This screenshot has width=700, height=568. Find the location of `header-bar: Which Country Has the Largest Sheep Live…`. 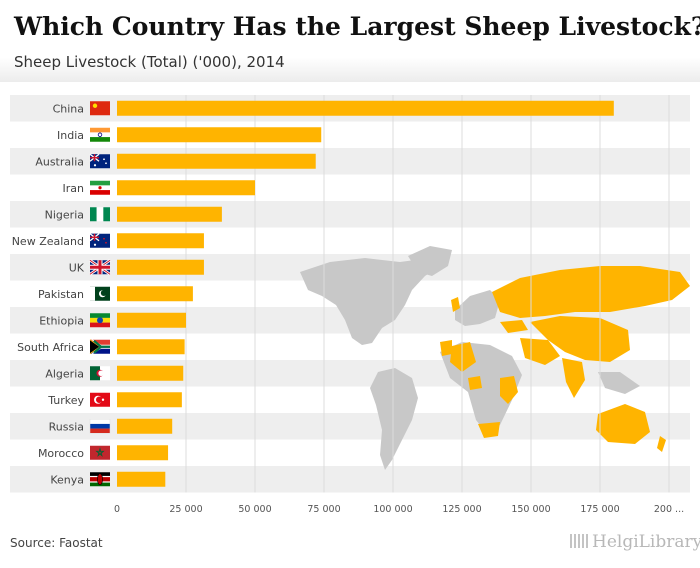

header-bar: Which Country Has the Largest Sheep Live… is located at coordinates (350, 41).